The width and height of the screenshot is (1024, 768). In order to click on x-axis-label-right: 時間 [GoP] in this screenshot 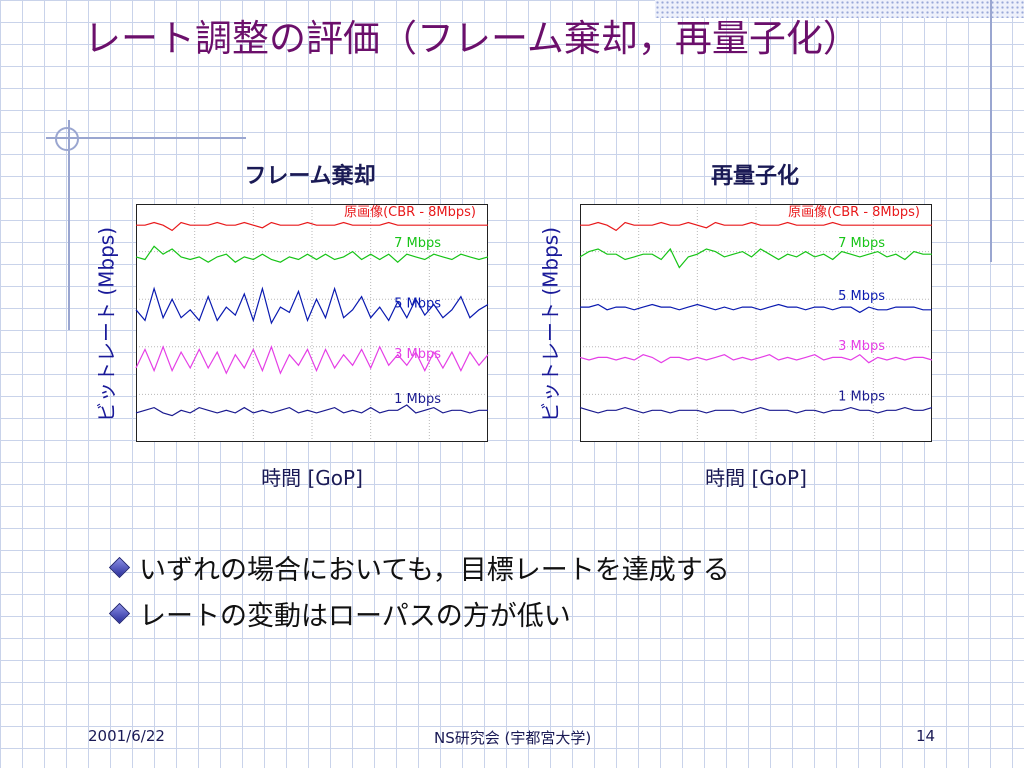, I will do `click(756, 478)`.